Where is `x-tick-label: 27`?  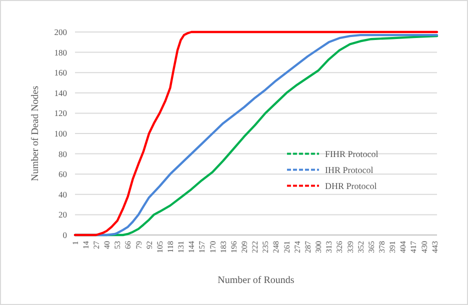 x-tick-label: 27 is located at coordinates (96, 245).